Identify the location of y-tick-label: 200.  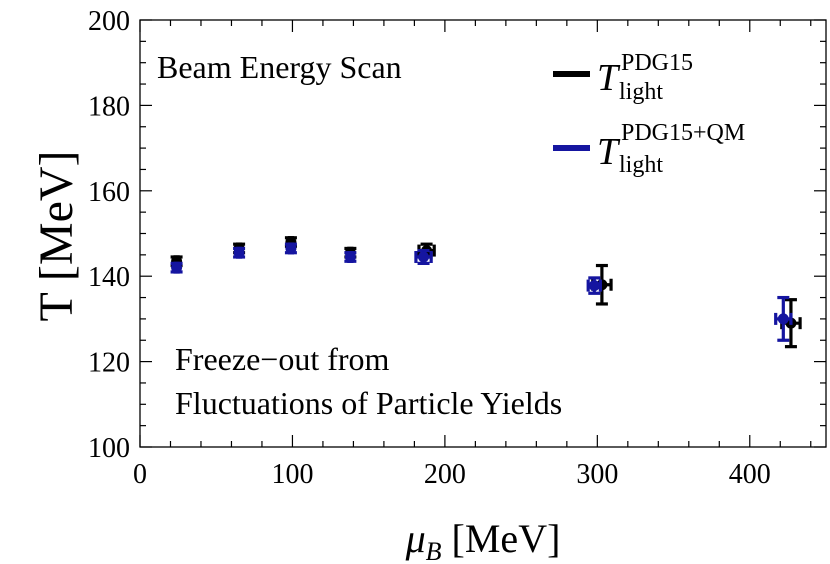
(109, 21).